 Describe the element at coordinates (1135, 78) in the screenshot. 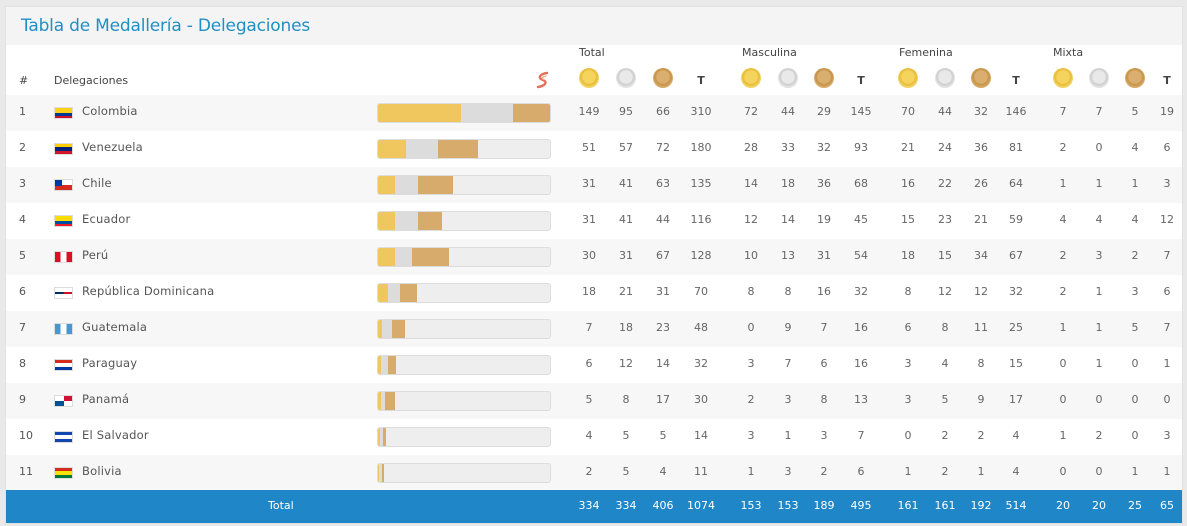

I see `mixta-bronze-medal-icon` at that location.